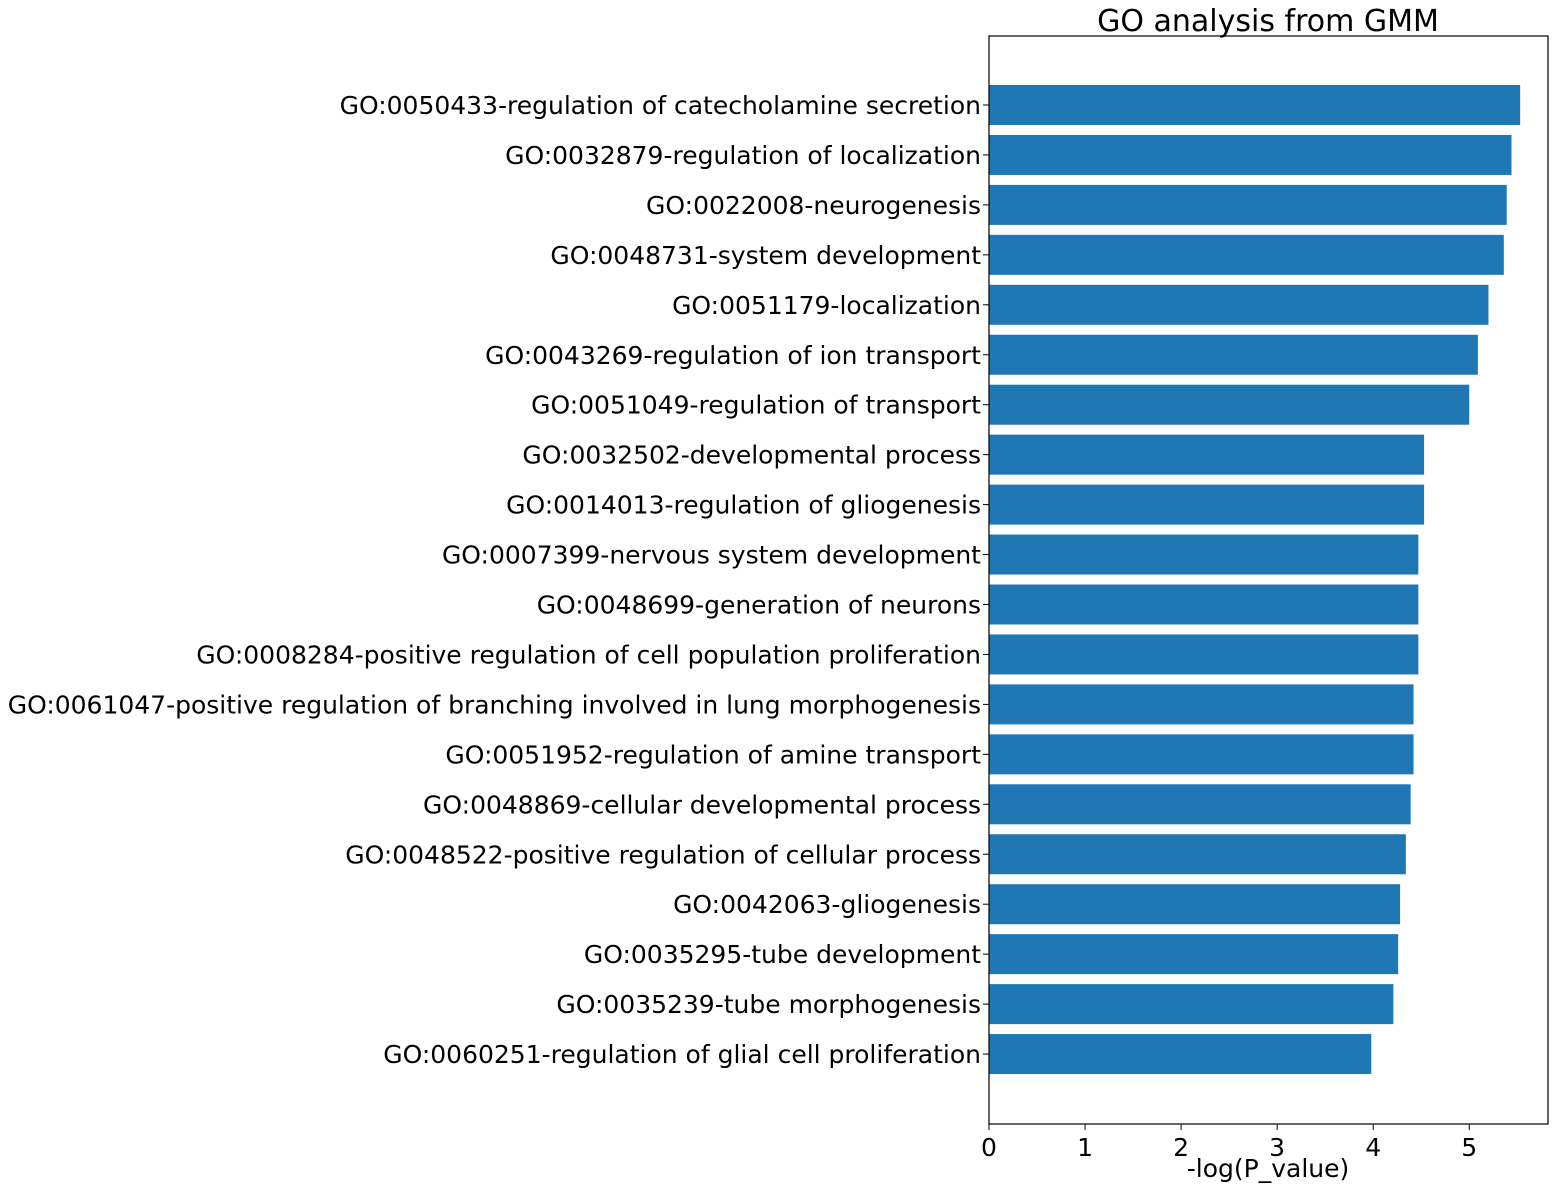 The width and height of the screenshot is (1553, 1190). Describe the element at coordinates (743, 505) in the screenshot. I see `category-label: GO:0014013-regulation of gliogenesis` at that location.